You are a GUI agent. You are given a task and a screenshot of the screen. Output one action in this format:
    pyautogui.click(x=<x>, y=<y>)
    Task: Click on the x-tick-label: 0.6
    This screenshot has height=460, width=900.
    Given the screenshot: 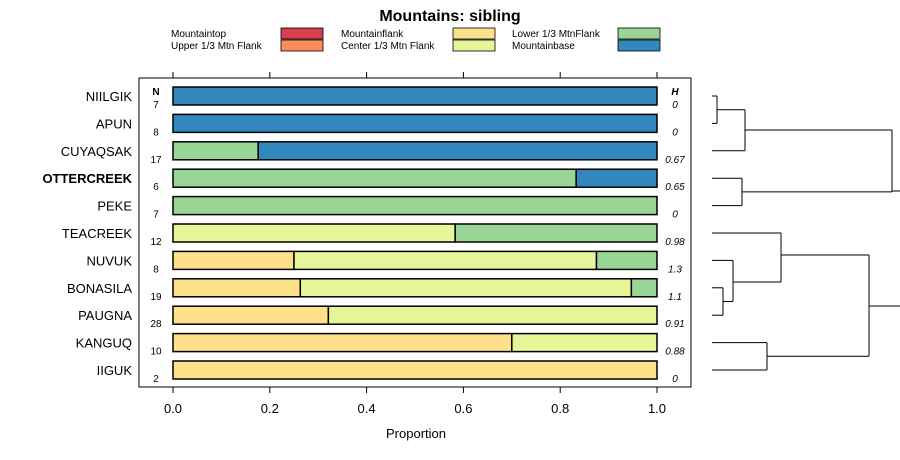 What is the action you would take?
    pyautogui.click(x=463, y=408)
    